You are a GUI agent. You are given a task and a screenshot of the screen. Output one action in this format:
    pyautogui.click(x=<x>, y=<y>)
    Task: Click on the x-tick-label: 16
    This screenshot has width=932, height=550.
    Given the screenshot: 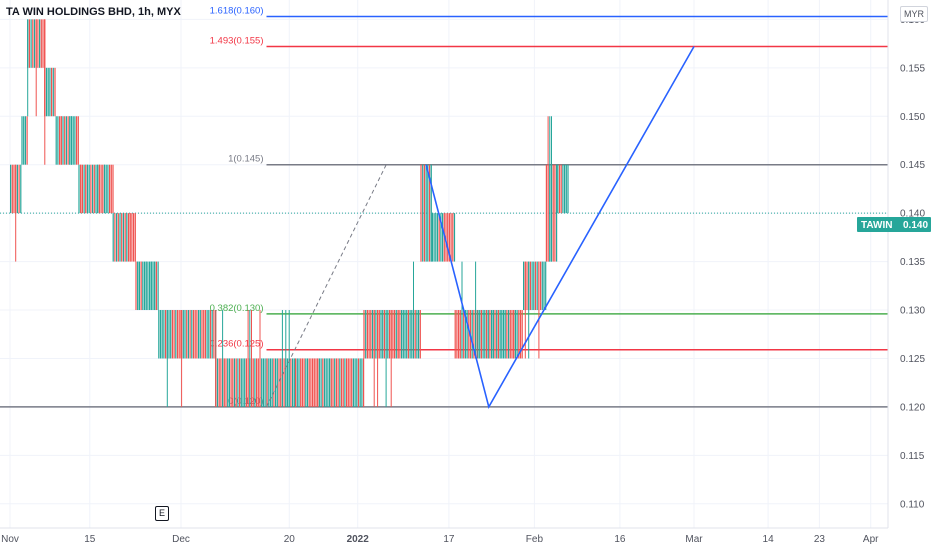 What is the action you would take?
    pyautogui.click(x=620, y=539)
    